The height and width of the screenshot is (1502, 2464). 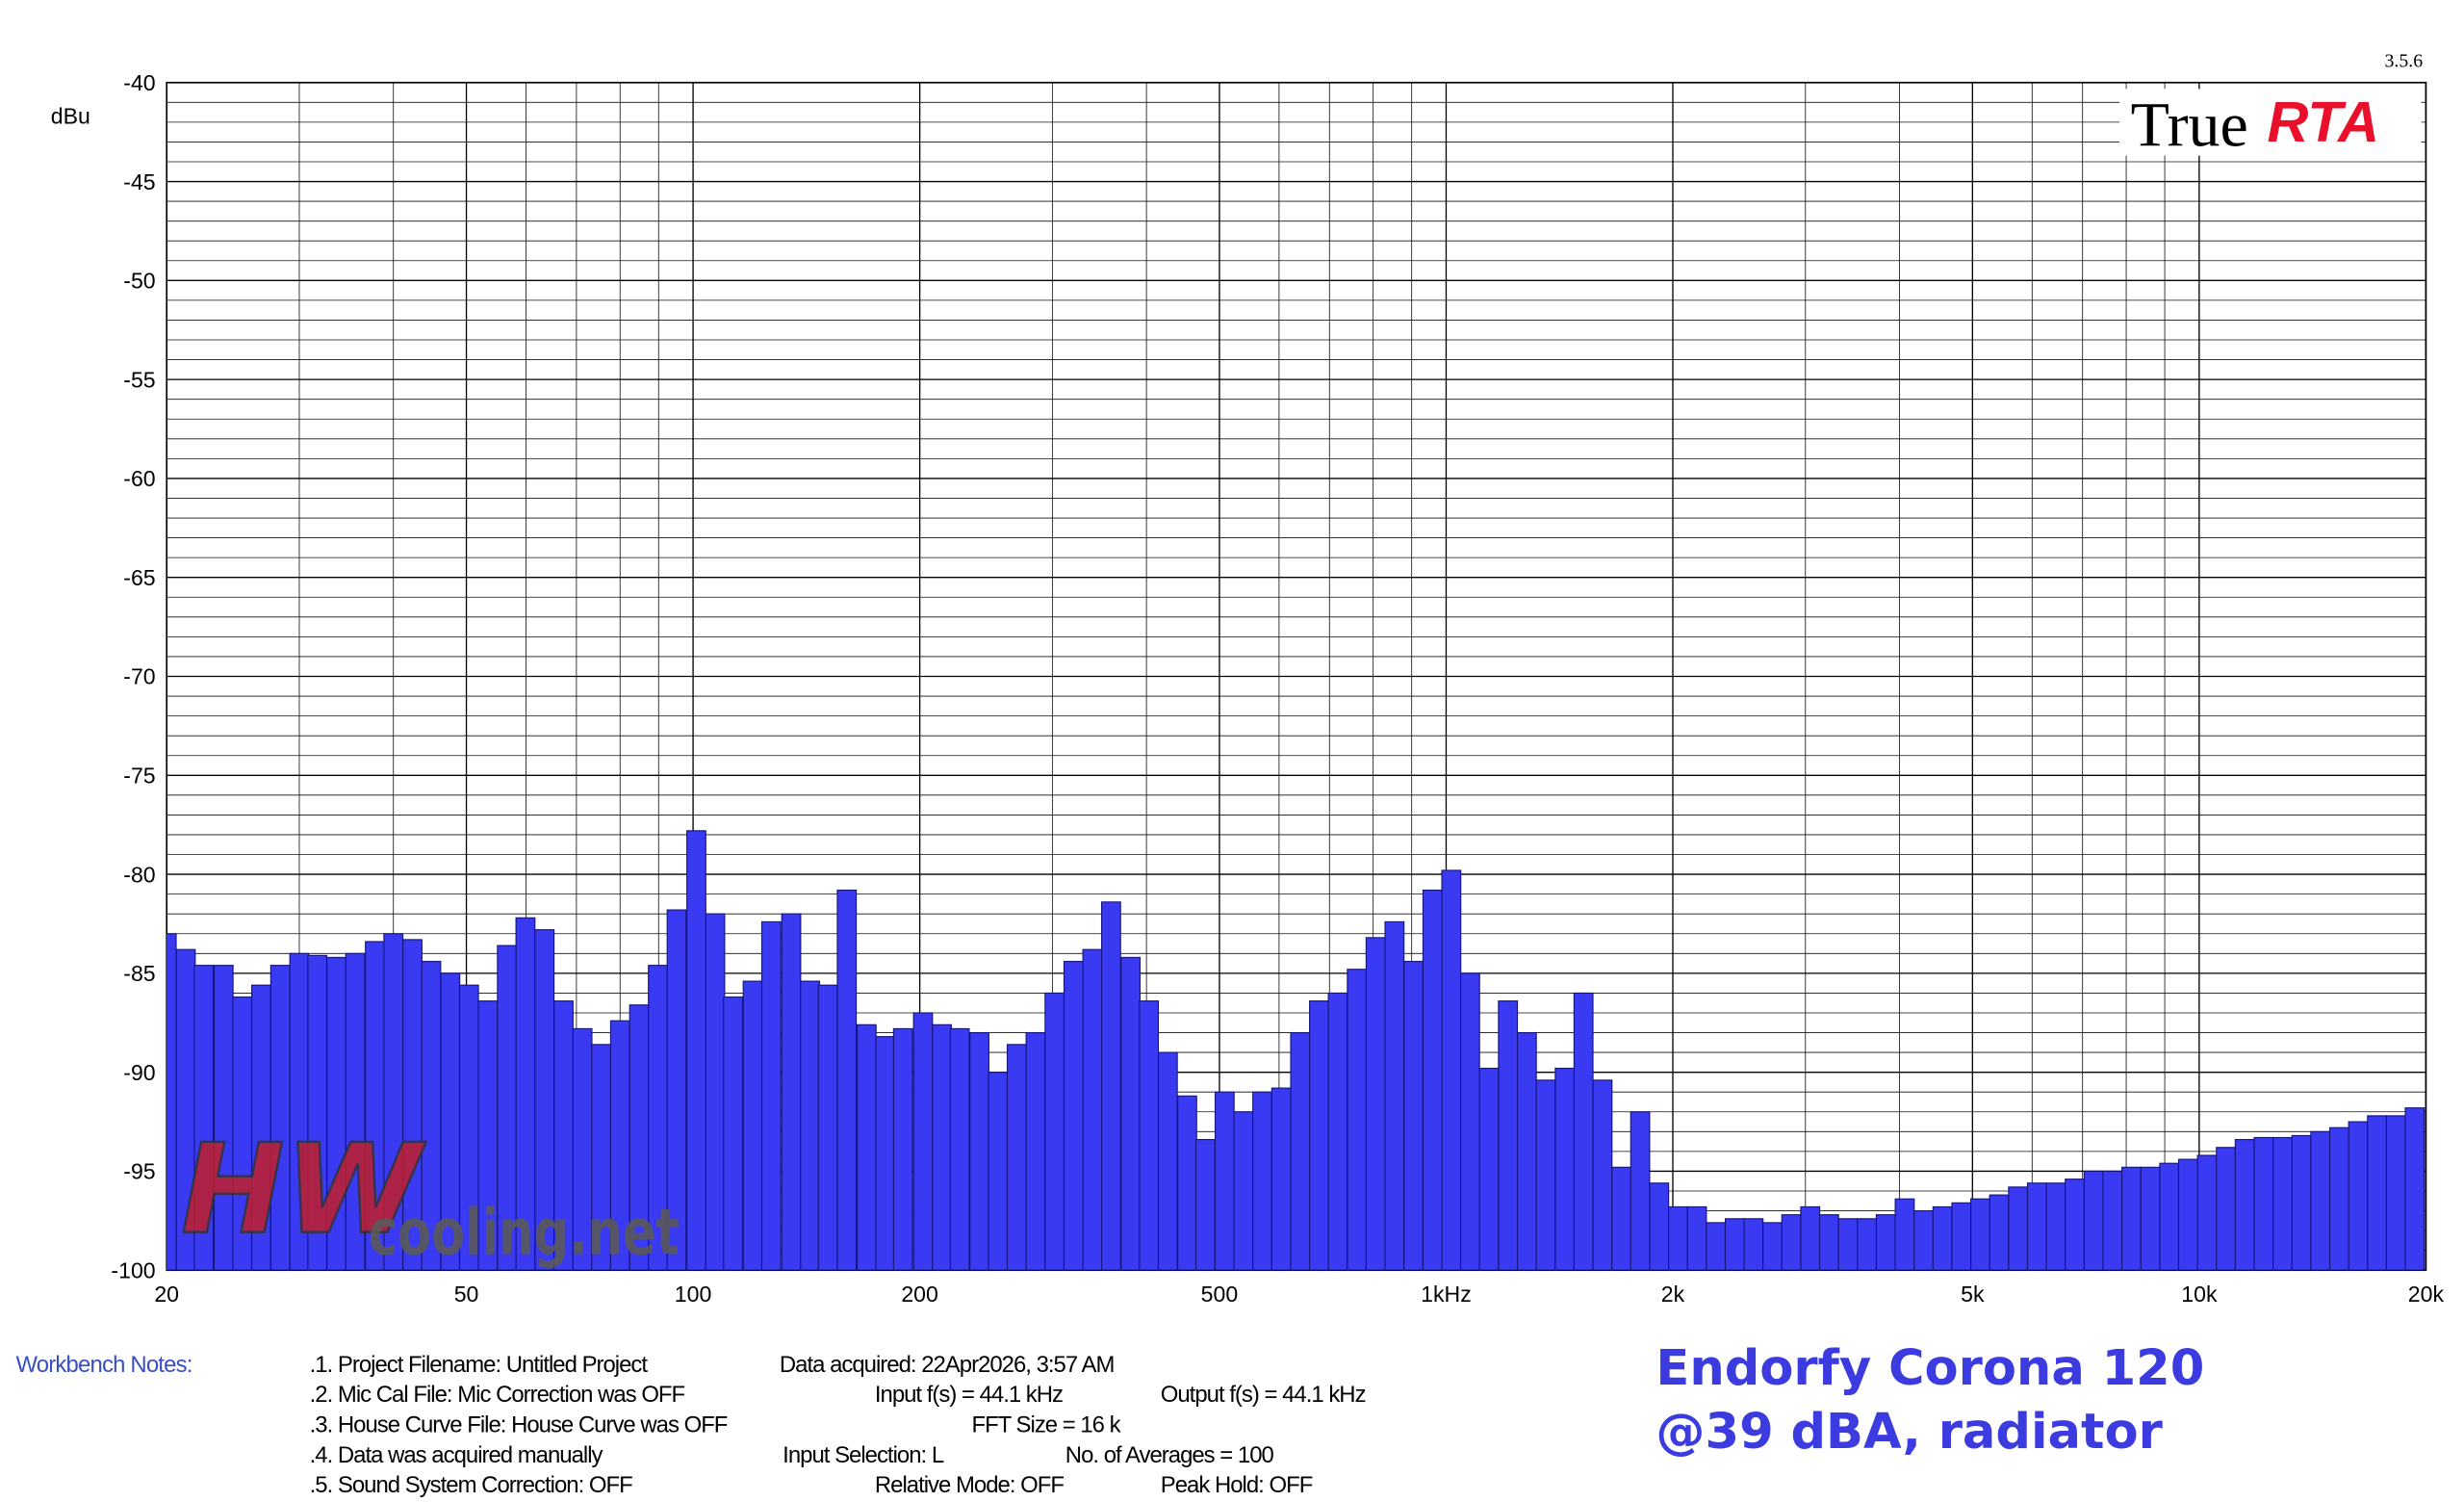 What do you see at coordinates (139, 478) in the screenshot?
I see `y-tick-label: -60` at bounding box center [139, 478].